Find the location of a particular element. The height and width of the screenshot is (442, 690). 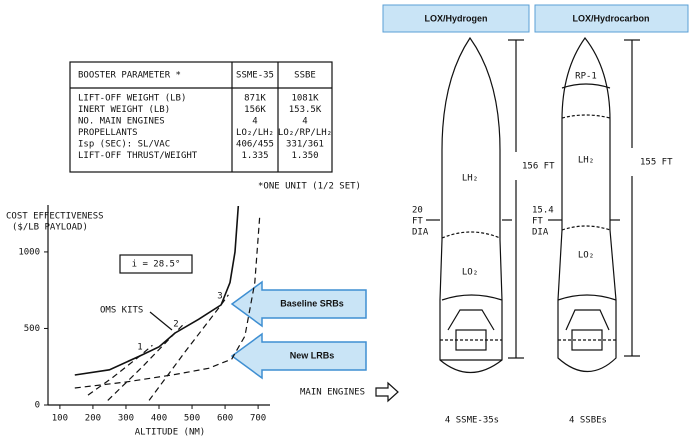

table-cell: PROPELLANTS is located at coordinates (108, 133).